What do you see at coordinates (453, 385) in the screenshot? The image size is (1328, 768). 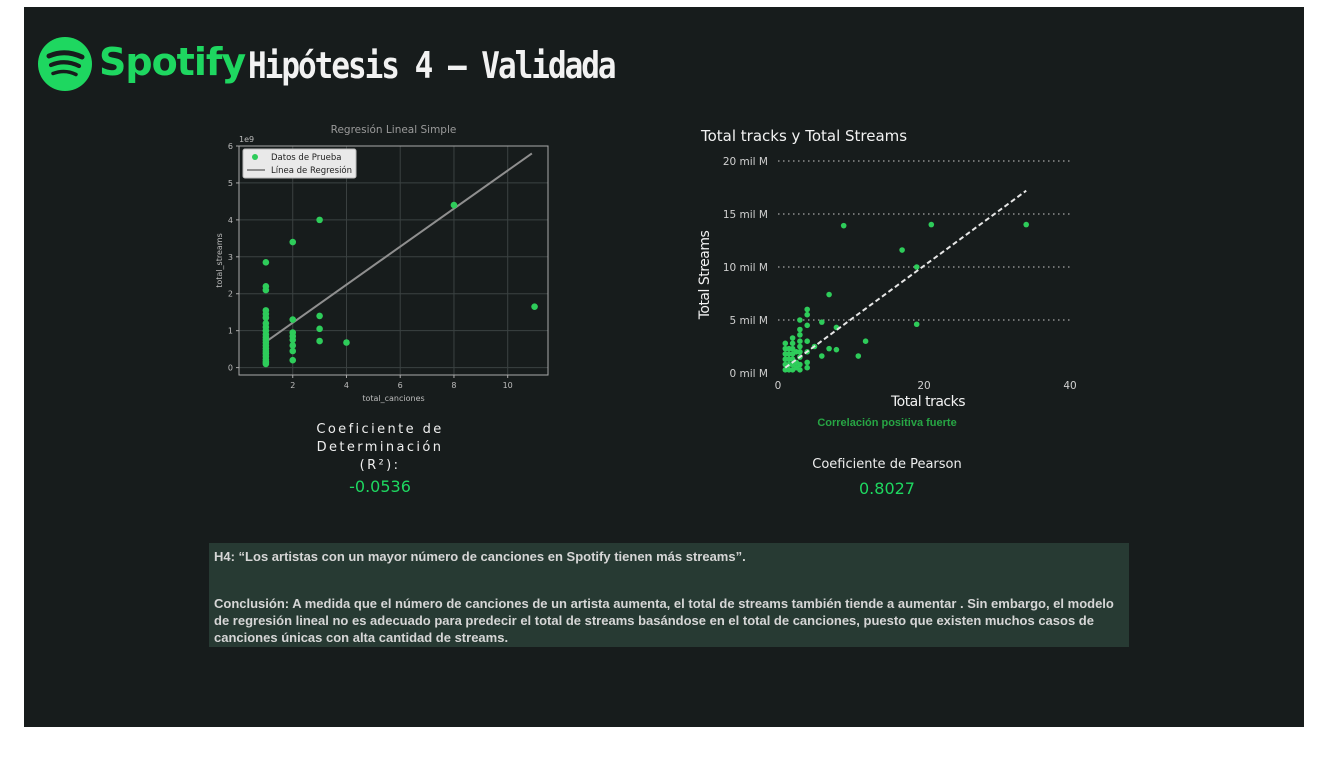 I see `x-tick-label: 8` at bounding box center [453, 385].